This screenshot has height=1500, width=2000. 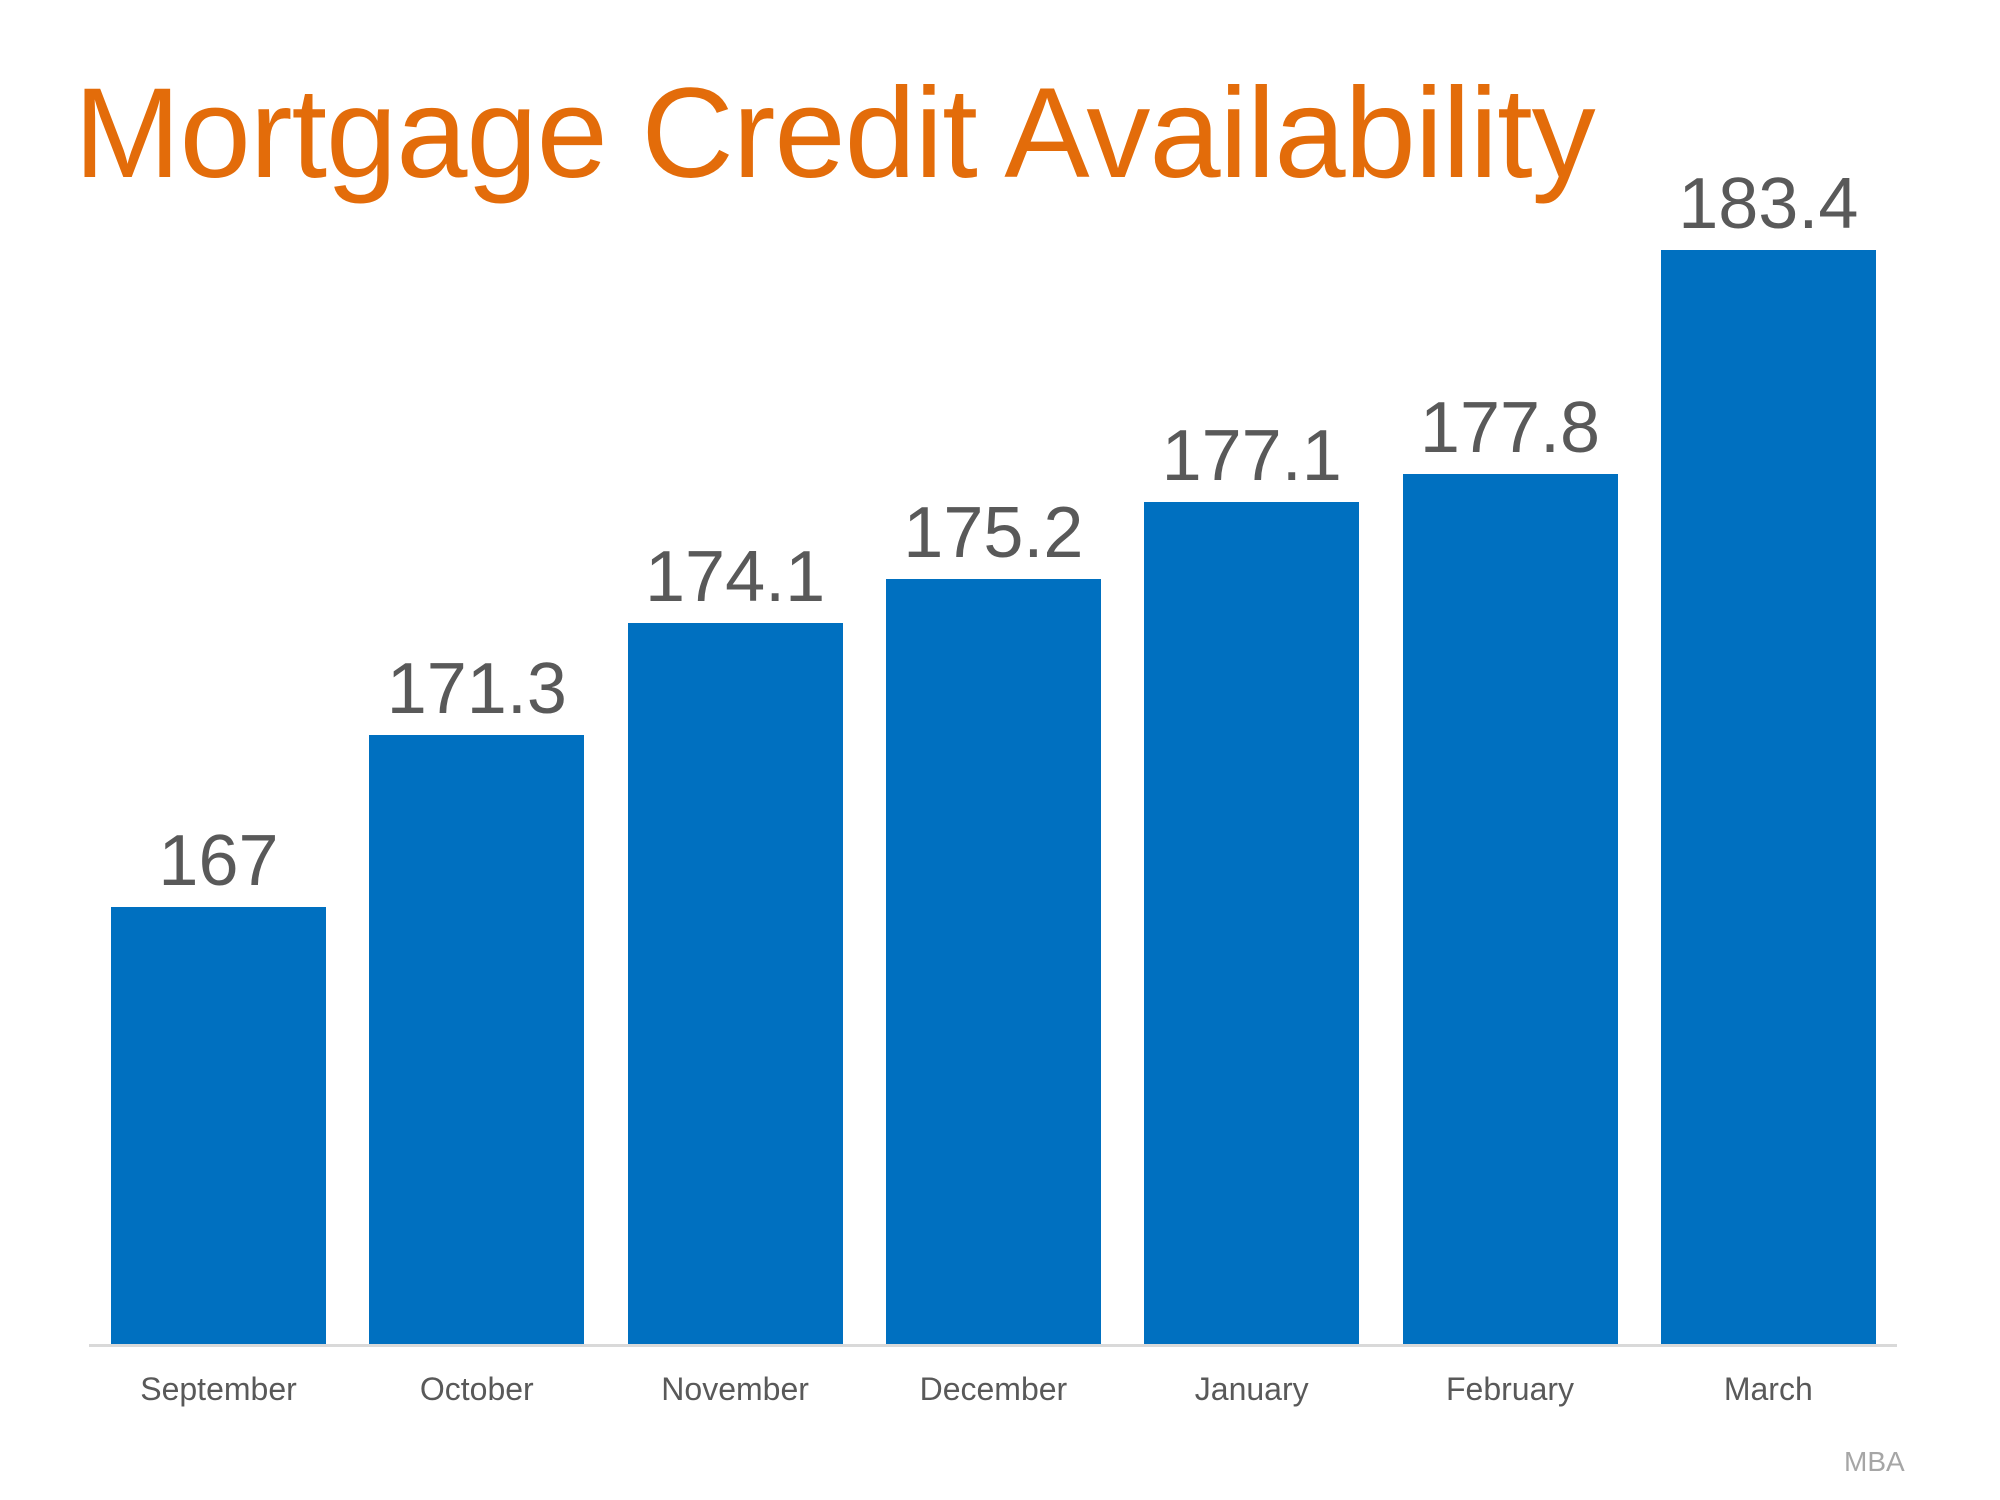 What do you see at coordinates (1510, 428) in the screenshot?
I see `value-label: 177.8` at bounding box center [1510, 428].